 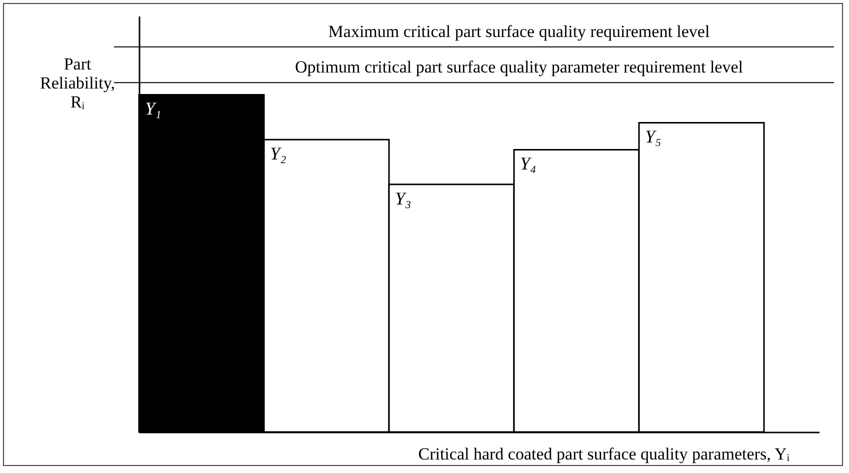 What do you see at coordinates (528, 164) in the screenshot?
I see `x-tick-label: Y₄` at bounding box center [528, 164].